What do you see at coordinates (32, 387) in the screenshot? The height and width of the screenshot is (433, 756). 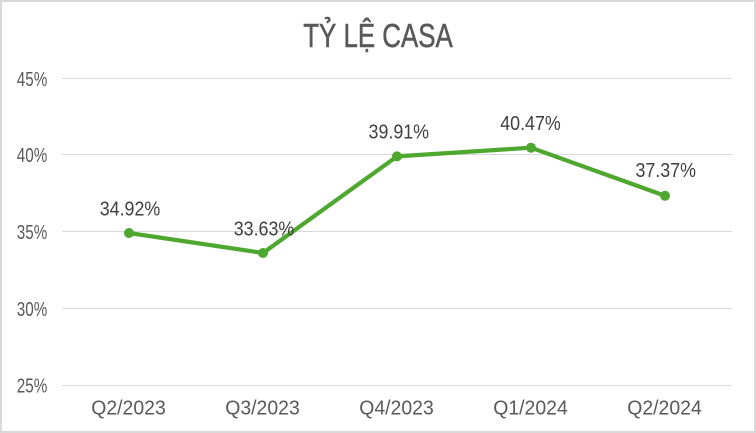 I see `svg-text: 25%` at bounding box center [32, 387].